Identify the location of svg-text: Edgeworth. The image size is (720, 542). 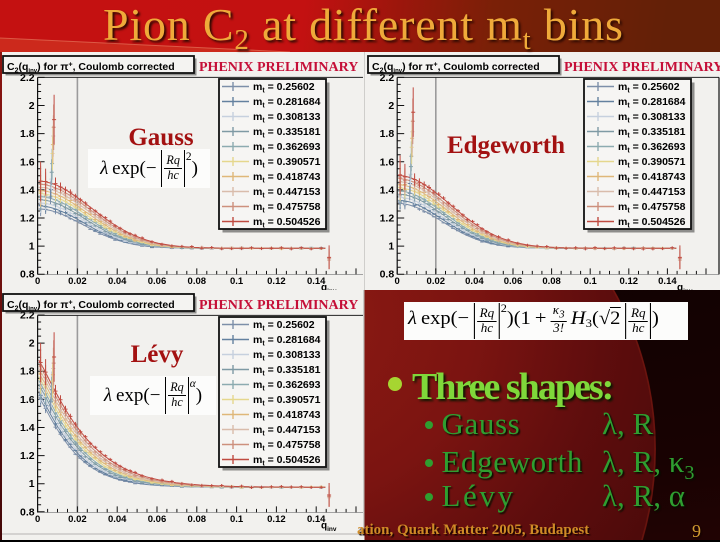
(505, 145).